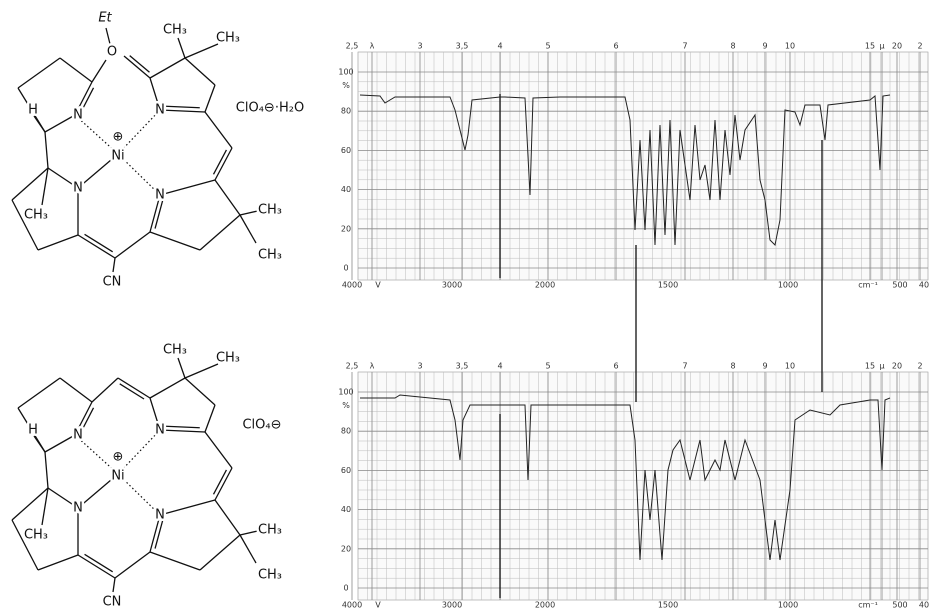  What do you see at coordinates (452, 285) in the screenshot?
I see `bottom-axis-label: 3000` at bounding box center [452, 285].